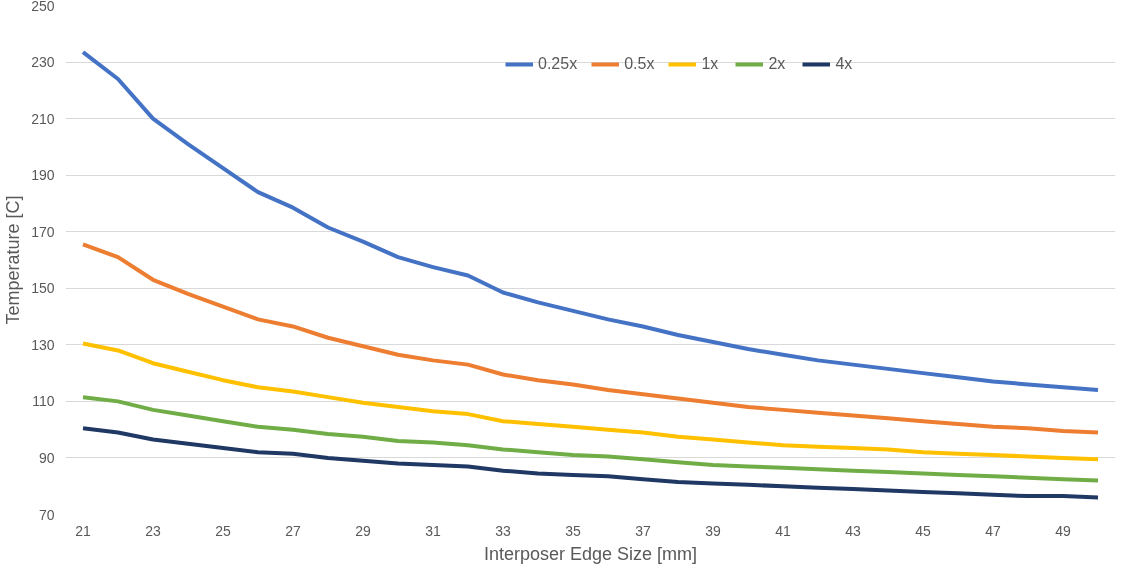 The width and height of the screenshot is (1126, 572). I want to click on x-axis-title: Interposer Edge Size [mm], so click(590, 553).